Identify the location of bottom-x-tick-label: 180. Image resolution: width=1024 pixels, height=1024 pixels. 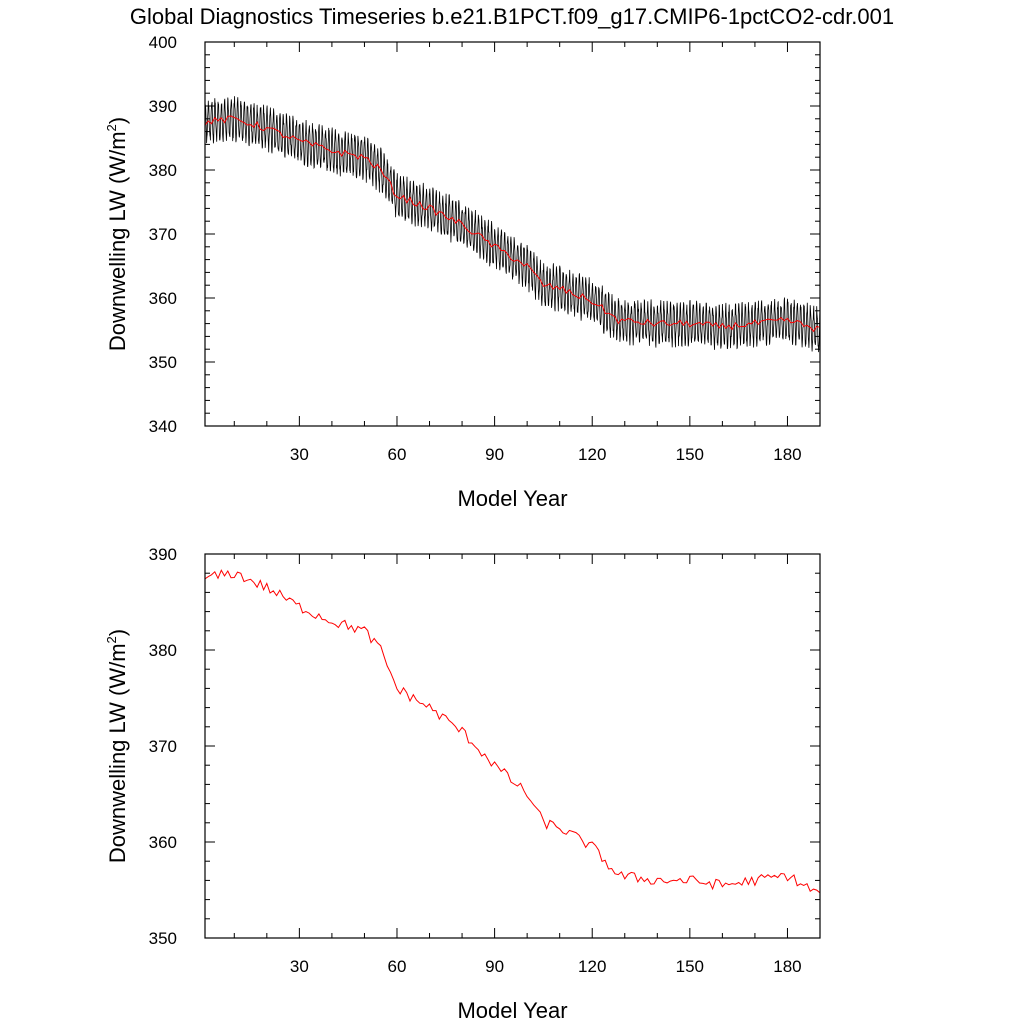
(787, 966).